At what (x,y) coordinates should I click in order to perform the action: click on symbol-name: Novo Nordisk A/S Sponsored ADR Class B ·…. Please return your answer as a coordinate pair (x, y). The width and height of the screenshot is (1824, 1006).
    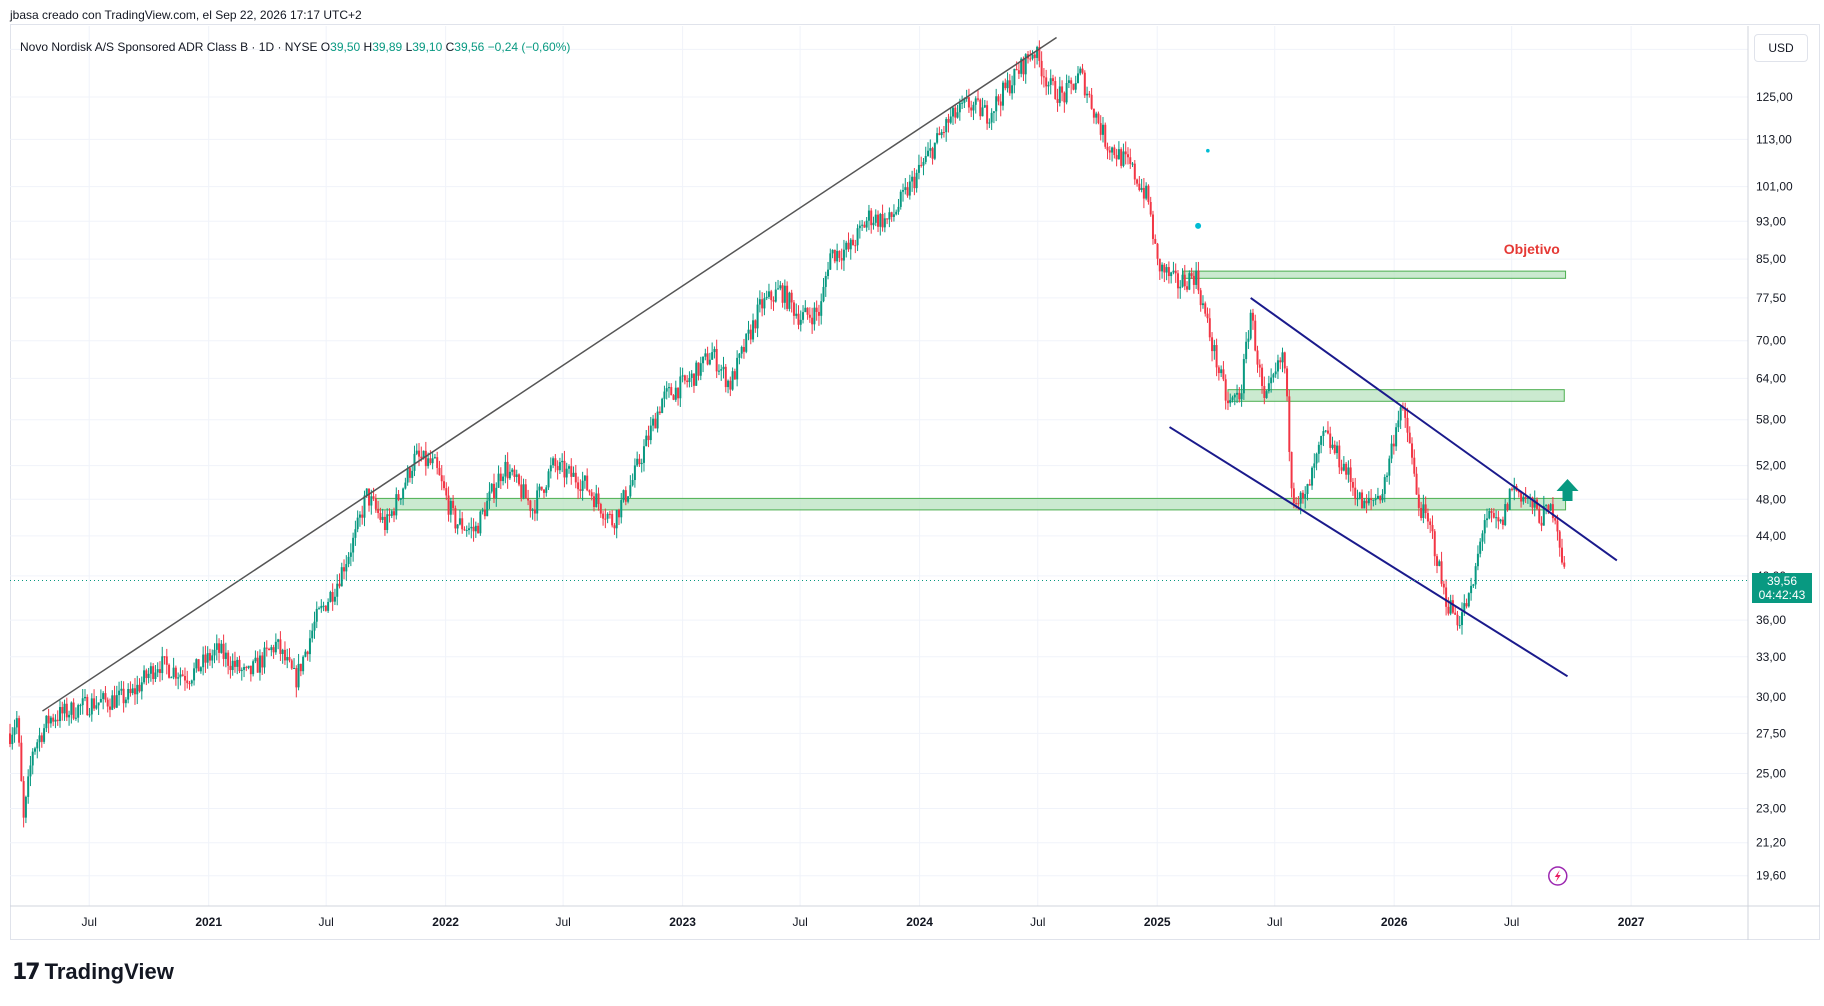
    Looking at the image, I should click on (169, 47).